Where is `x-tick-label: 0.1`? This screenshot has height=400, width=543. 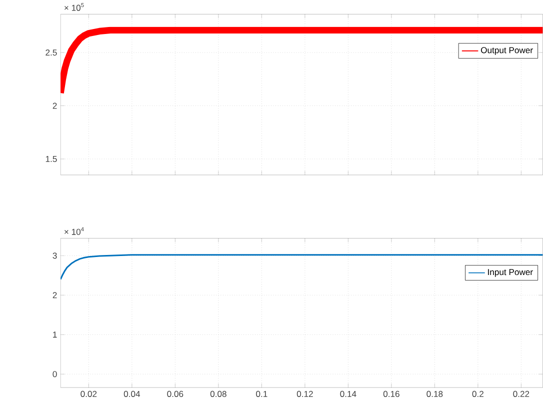
x-tick-label: 0.1 is located at coordinates (262, 393).